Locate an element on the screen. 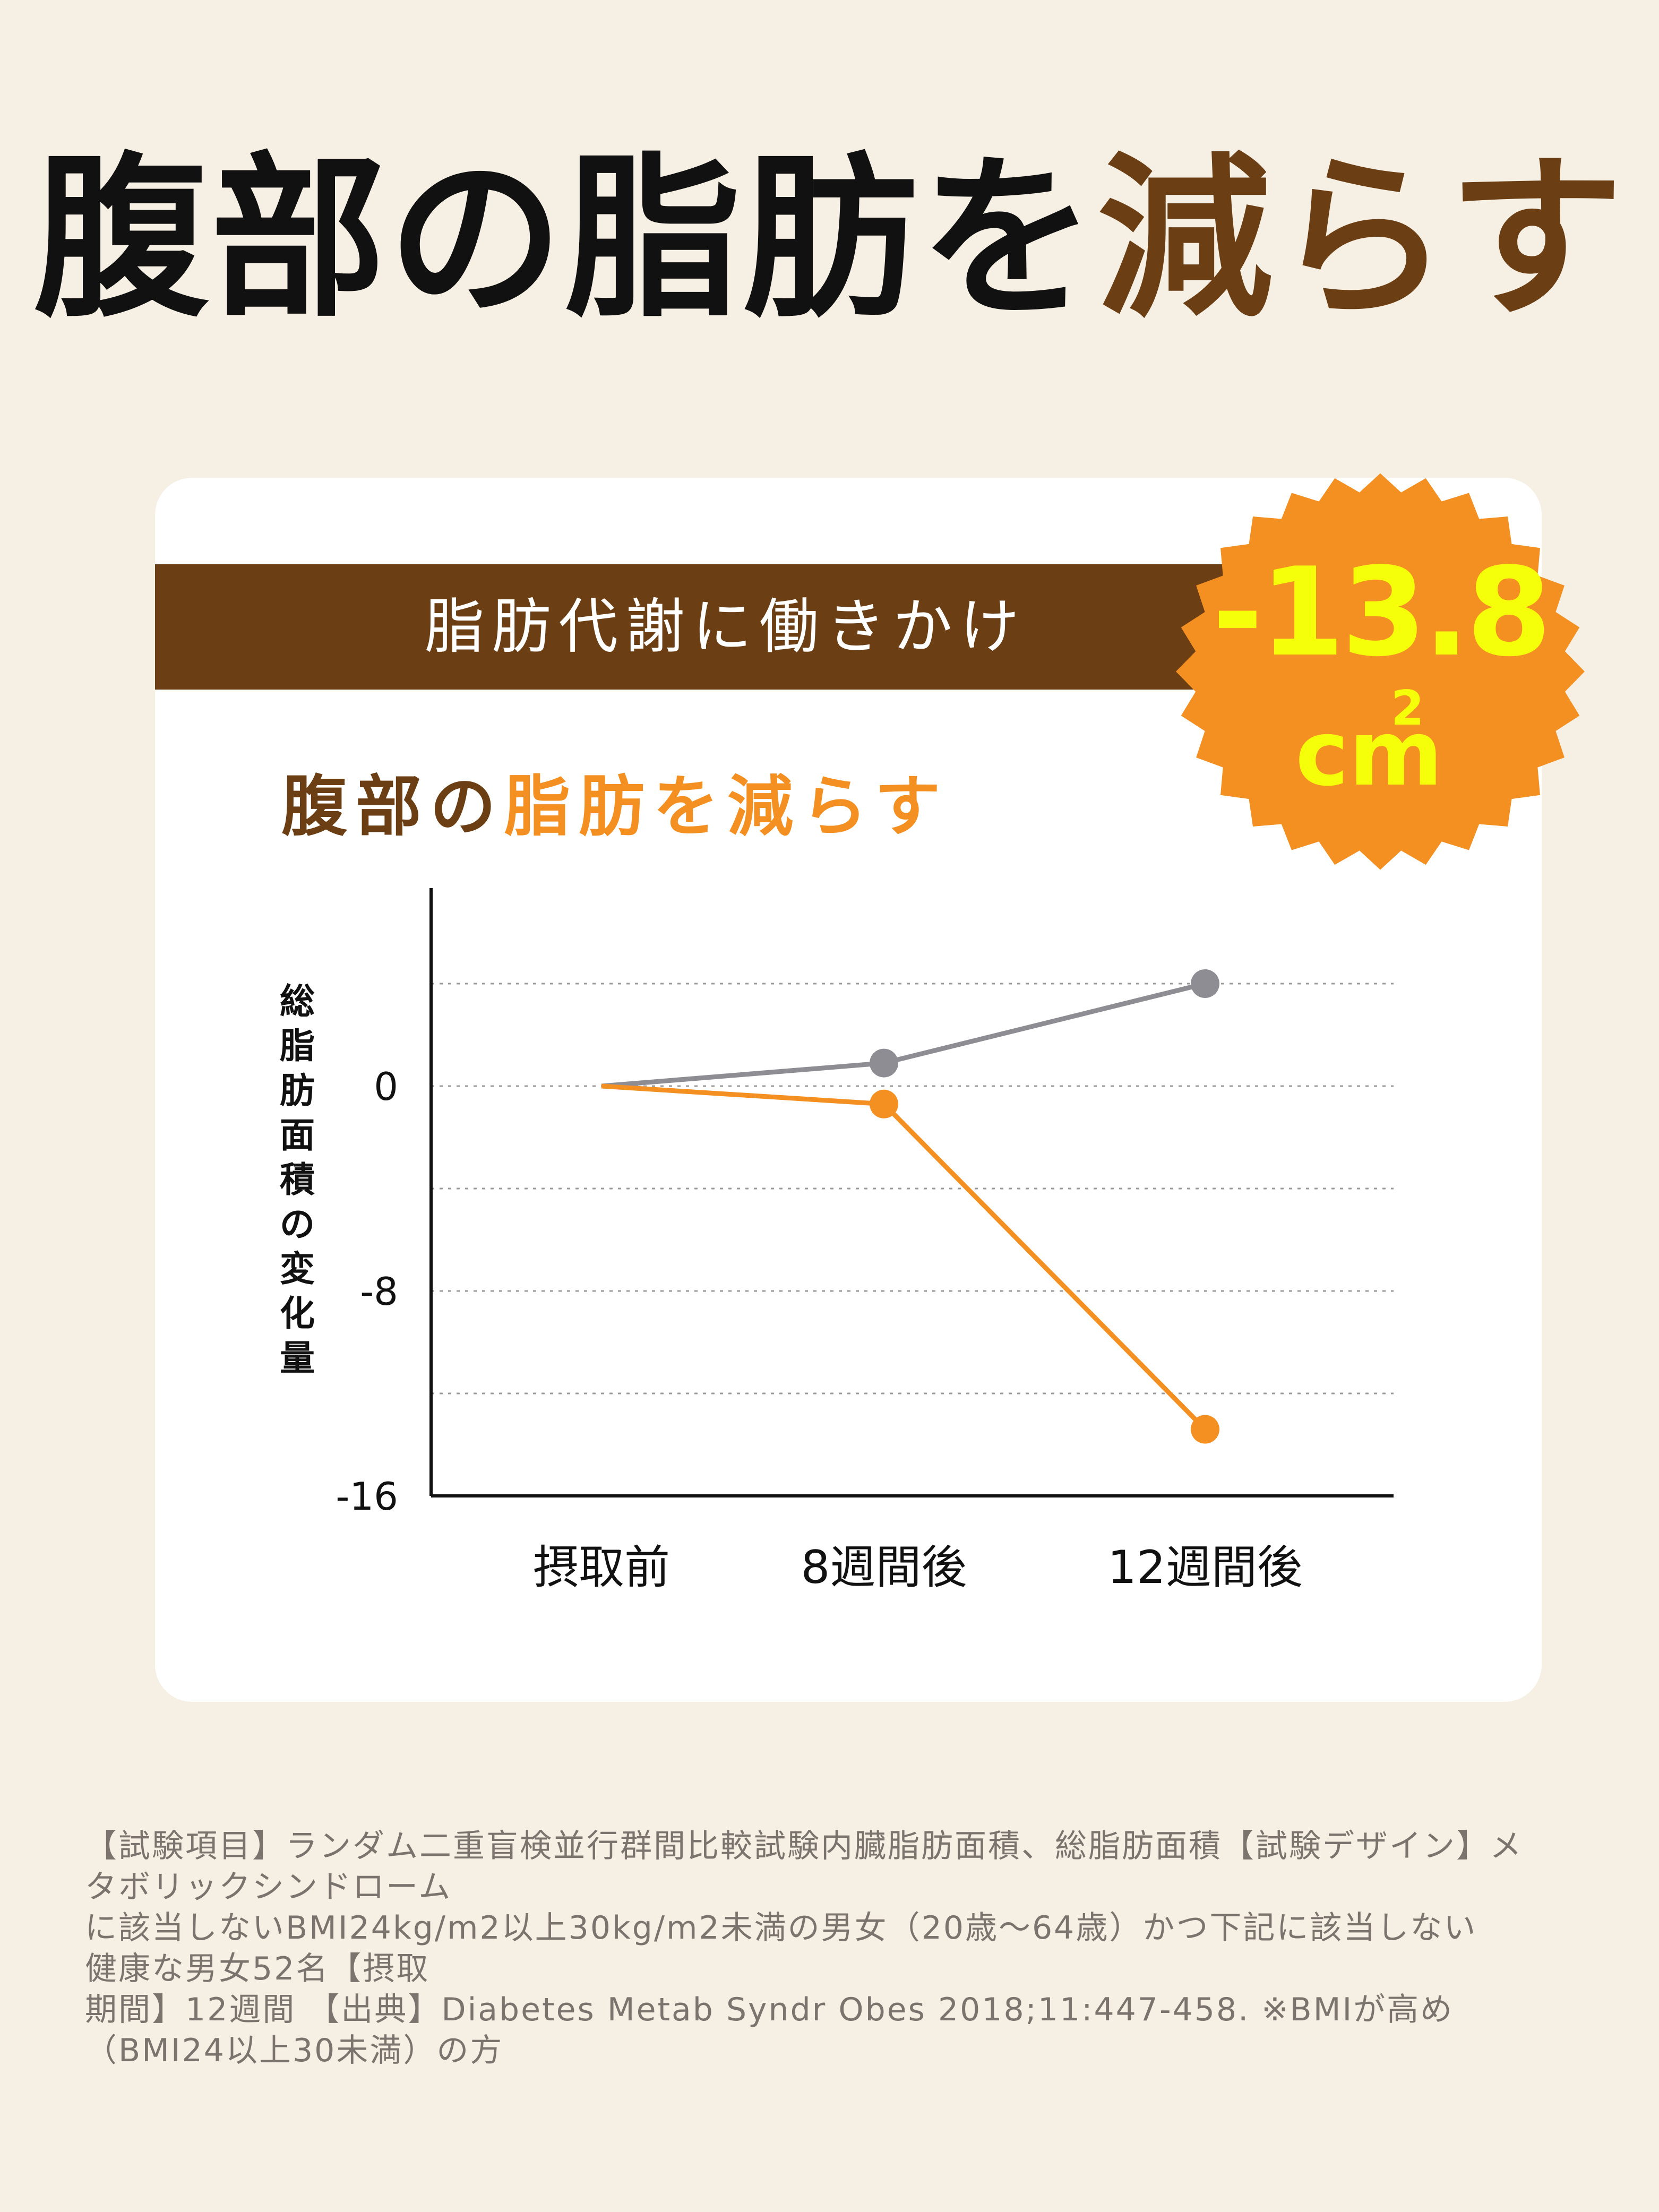 The width and height of the screenshot is (1659, 2212). y-tick-label: 0 is located at coordinates (386, 1086).